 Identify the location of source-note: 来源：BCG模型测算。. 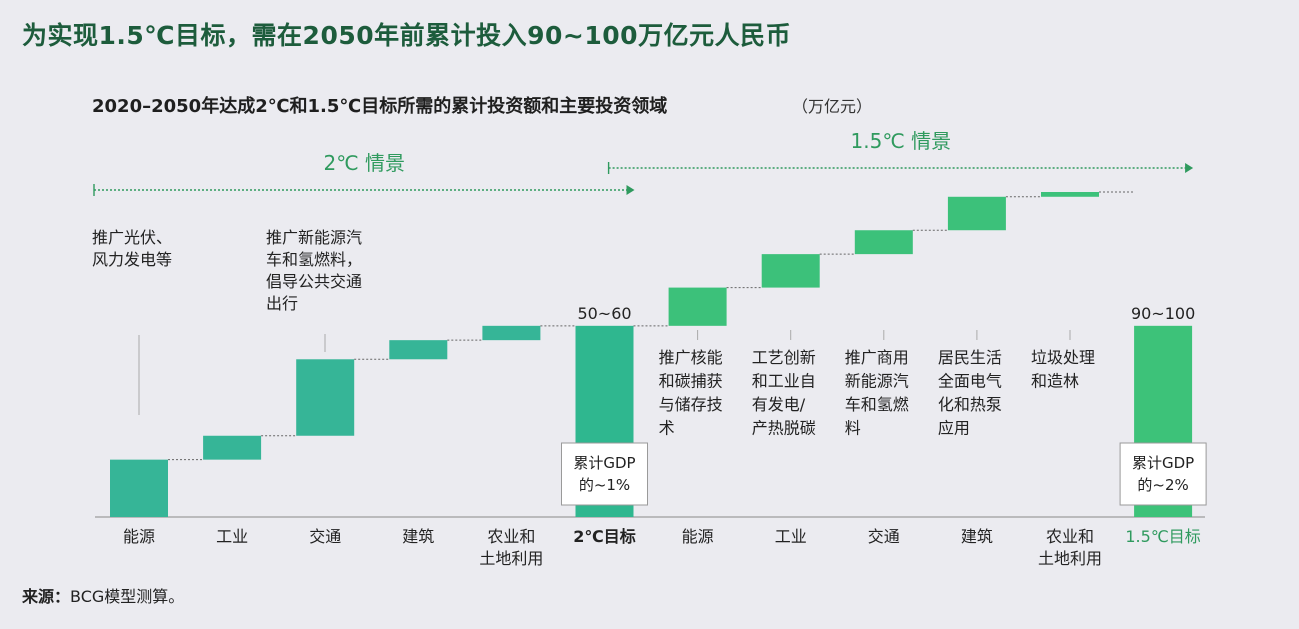
(103, 595).